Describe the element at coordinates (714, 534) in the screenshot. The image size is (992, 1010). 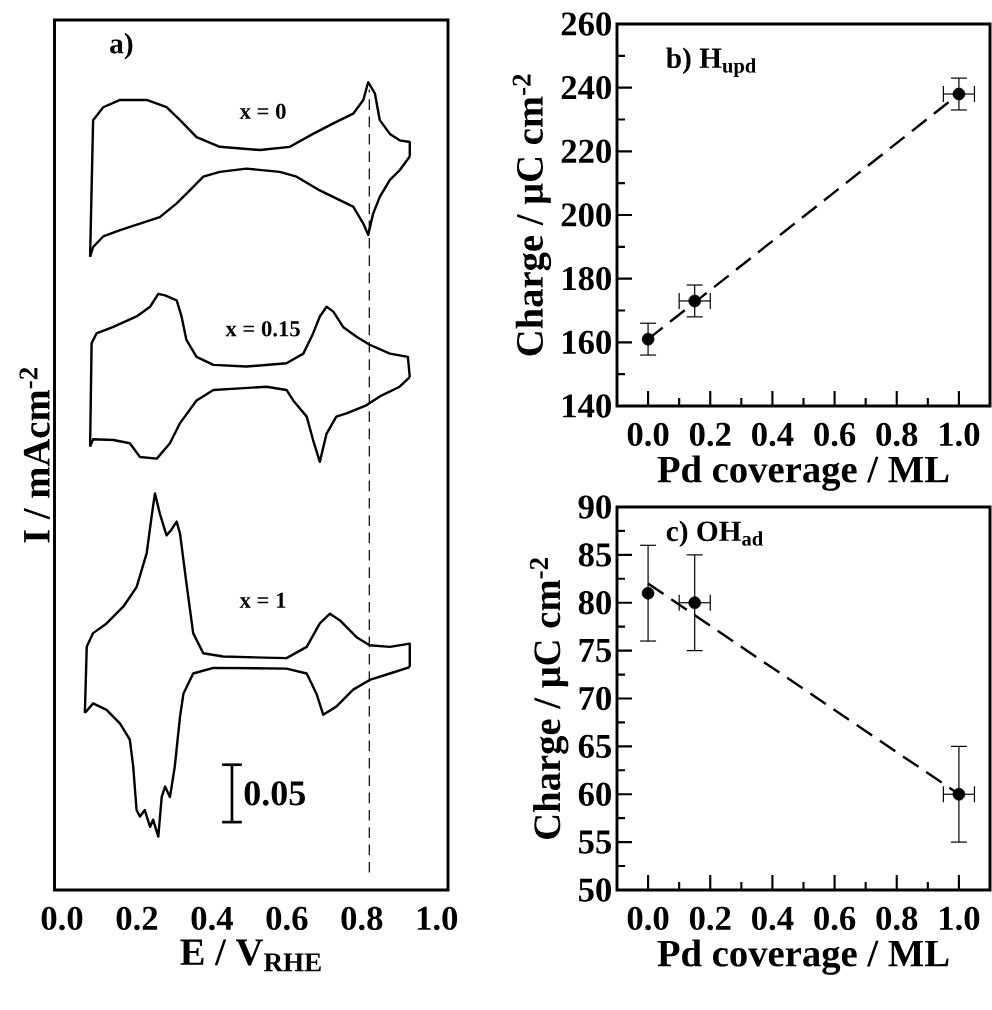
I see `annotation: c) OH$_{ad}$` at that location.